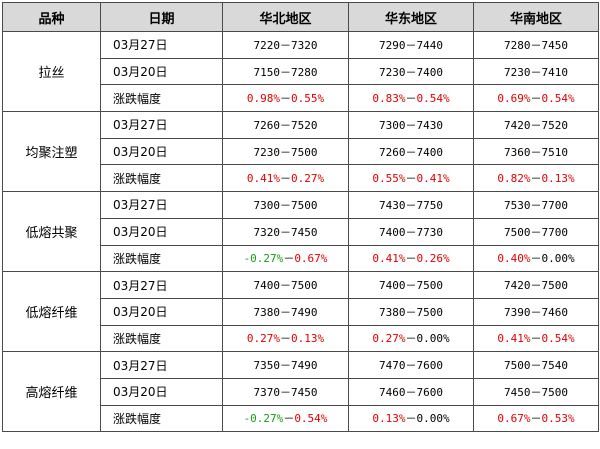 The image size is (600, 449). I want to click on header-north-china: 华北地区, so click(285, 17).